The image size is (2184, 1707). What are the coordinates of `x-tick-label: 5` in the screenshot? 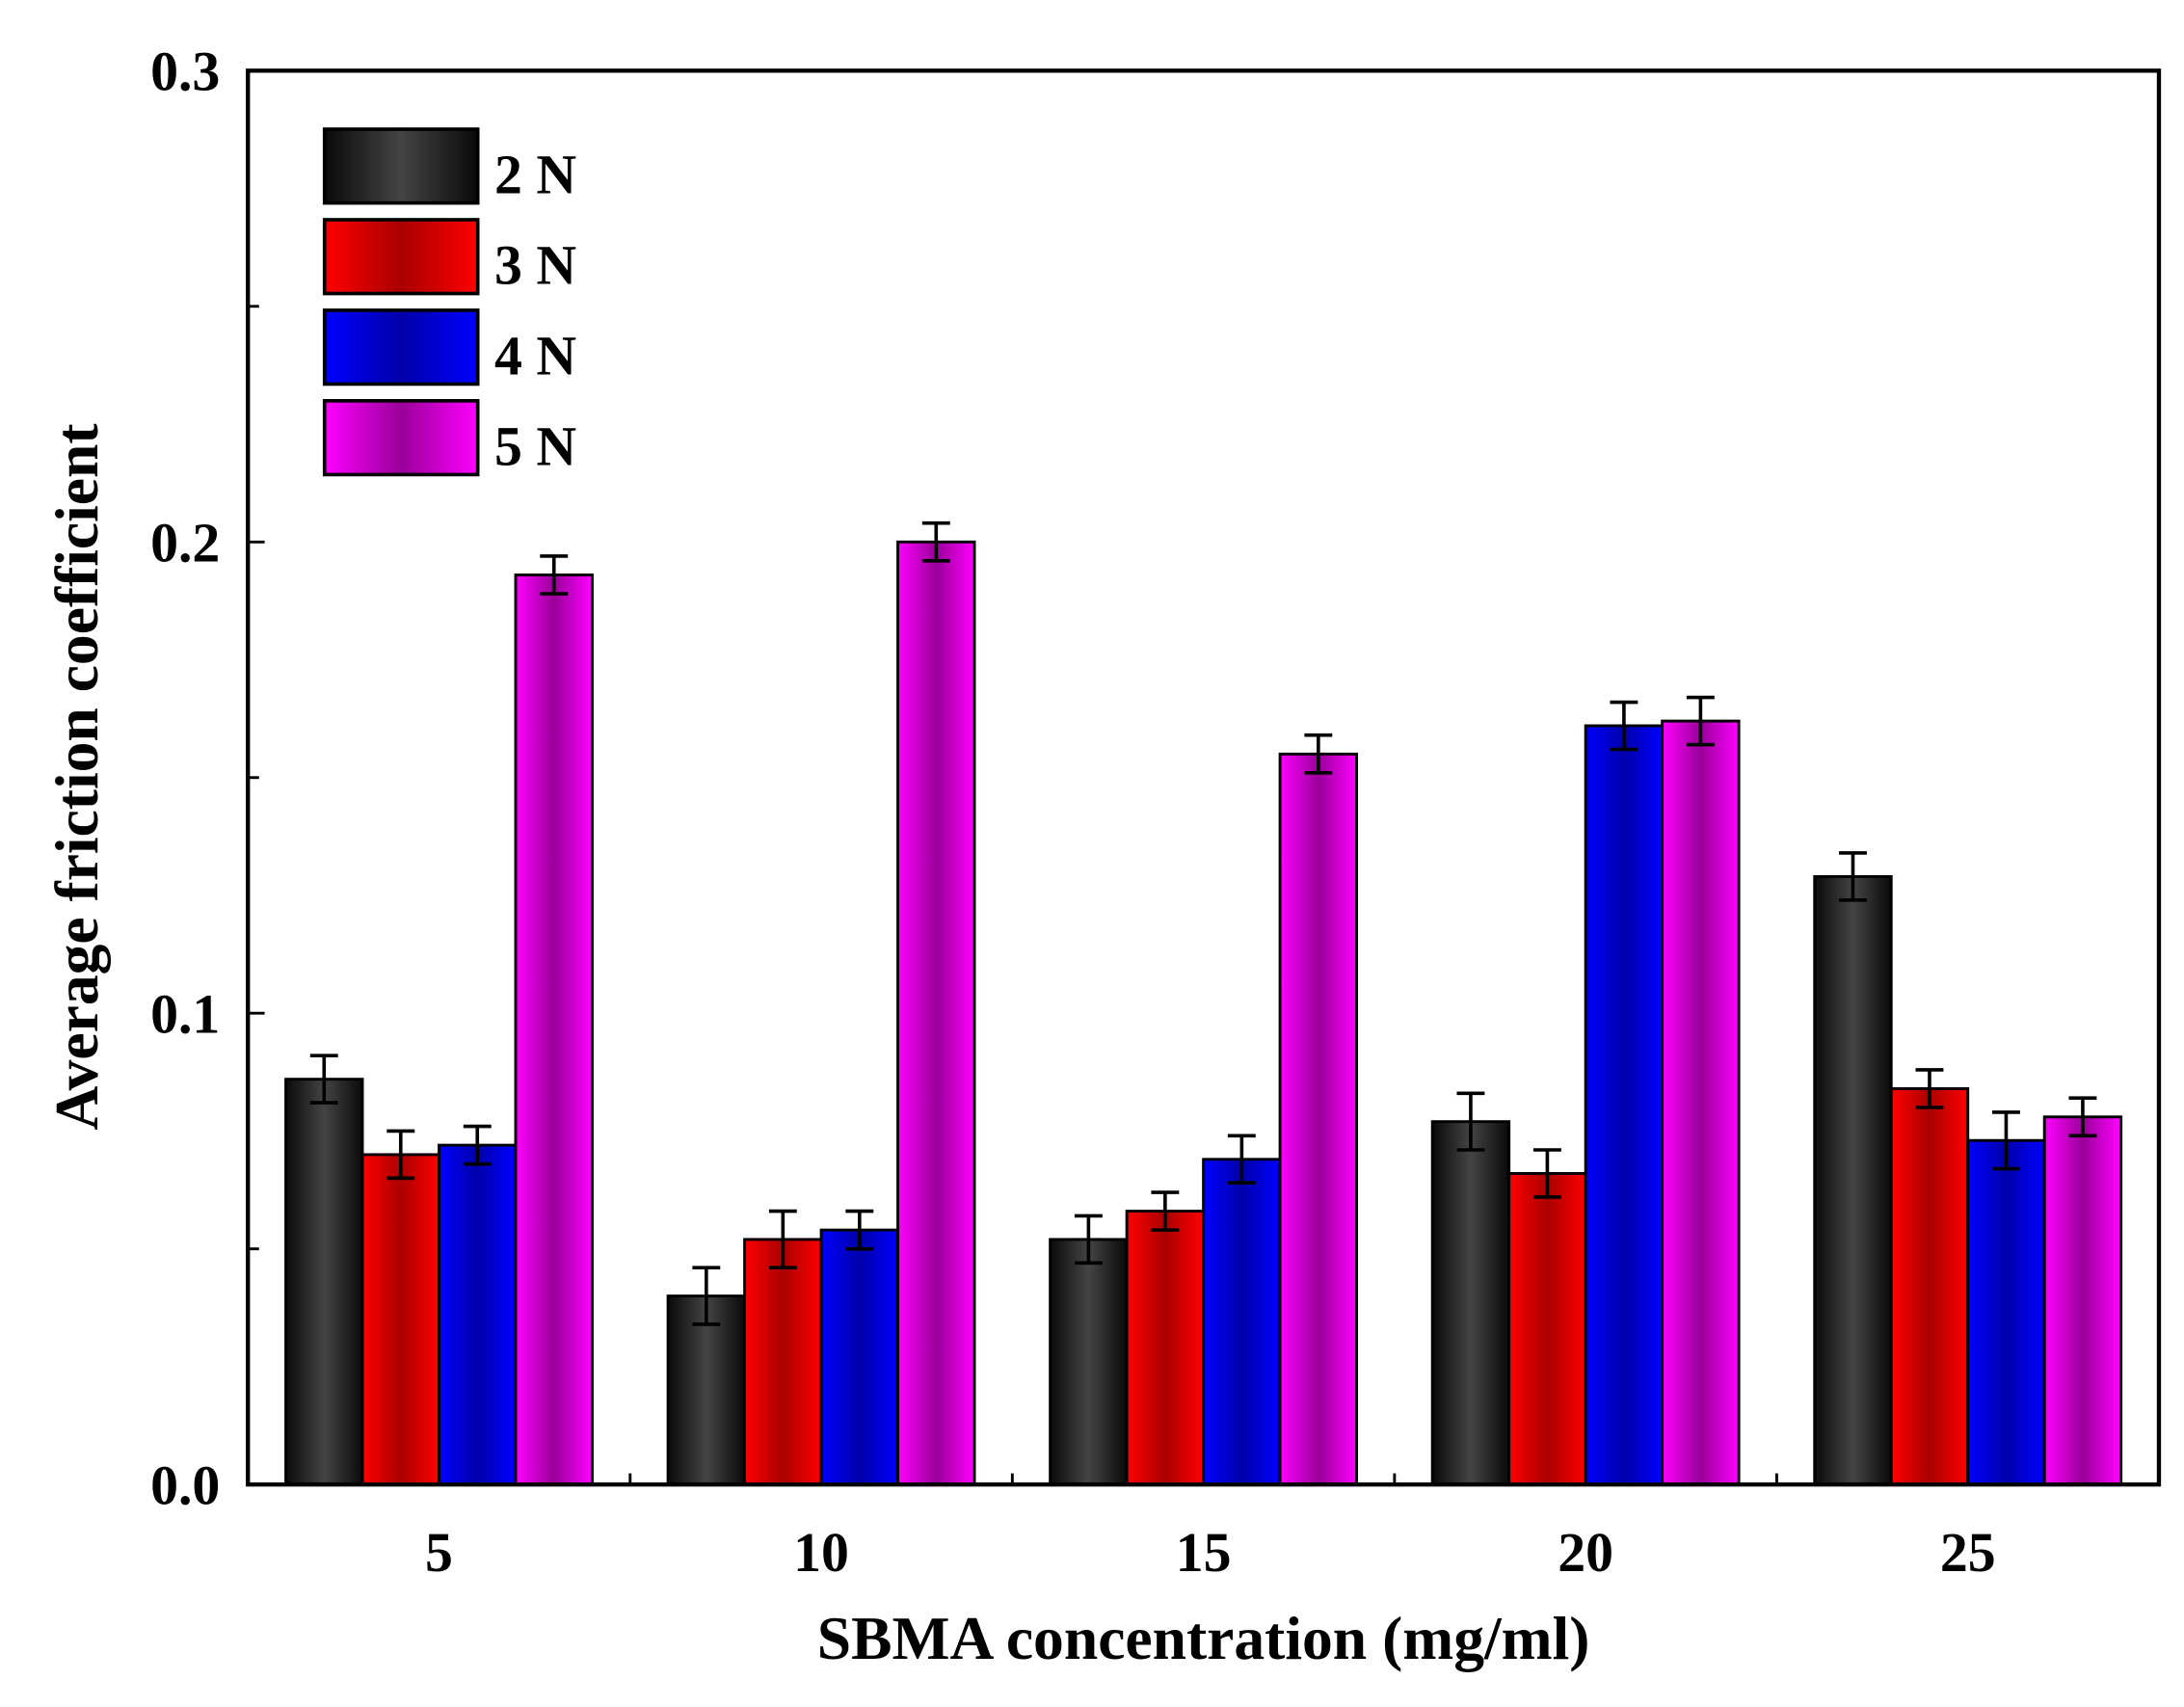 It's located at (439, 1552).